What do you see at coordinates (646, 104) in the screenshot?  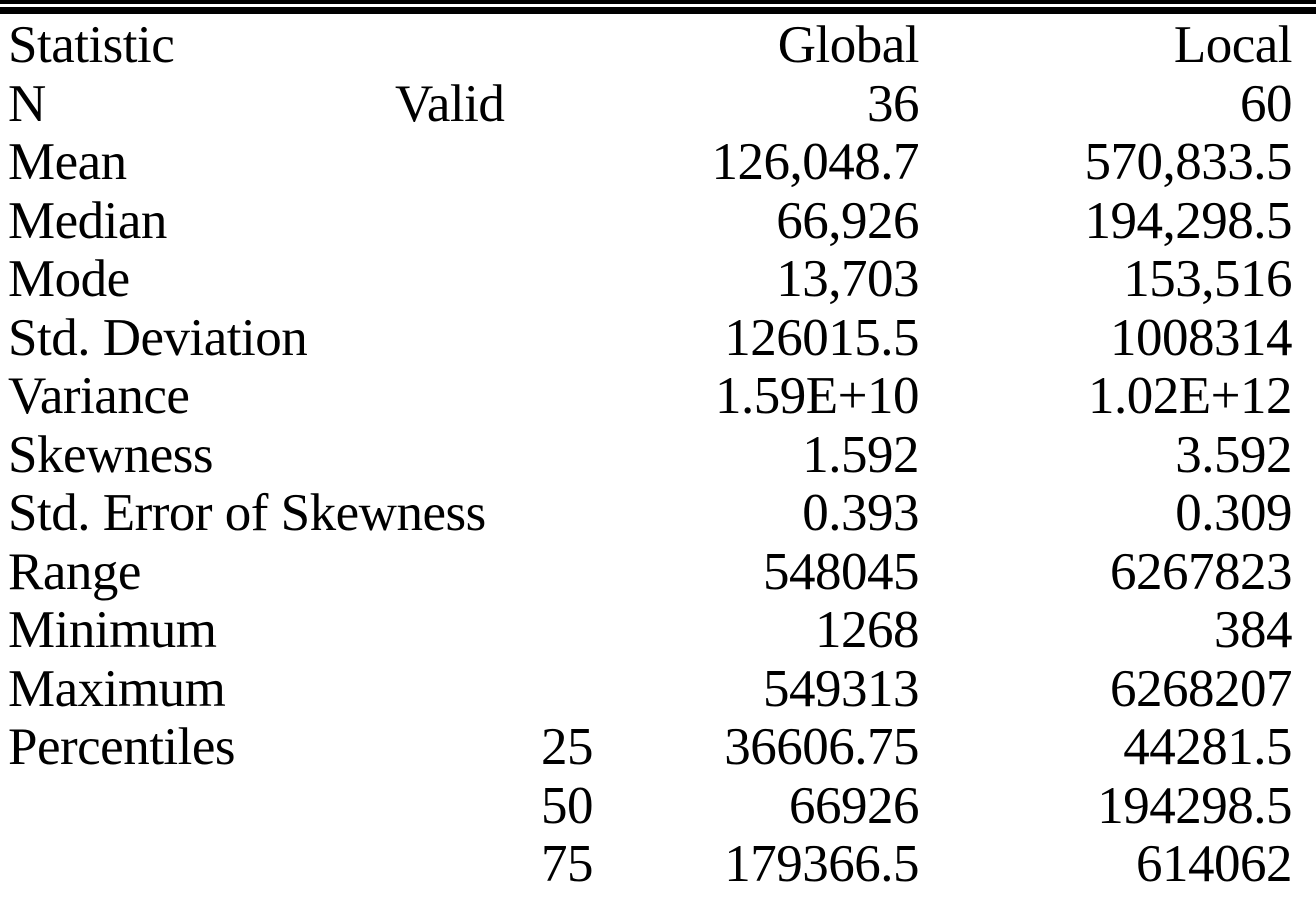 I see `table-row-n: N Valid 36 60` at bounding box center [646, 104].